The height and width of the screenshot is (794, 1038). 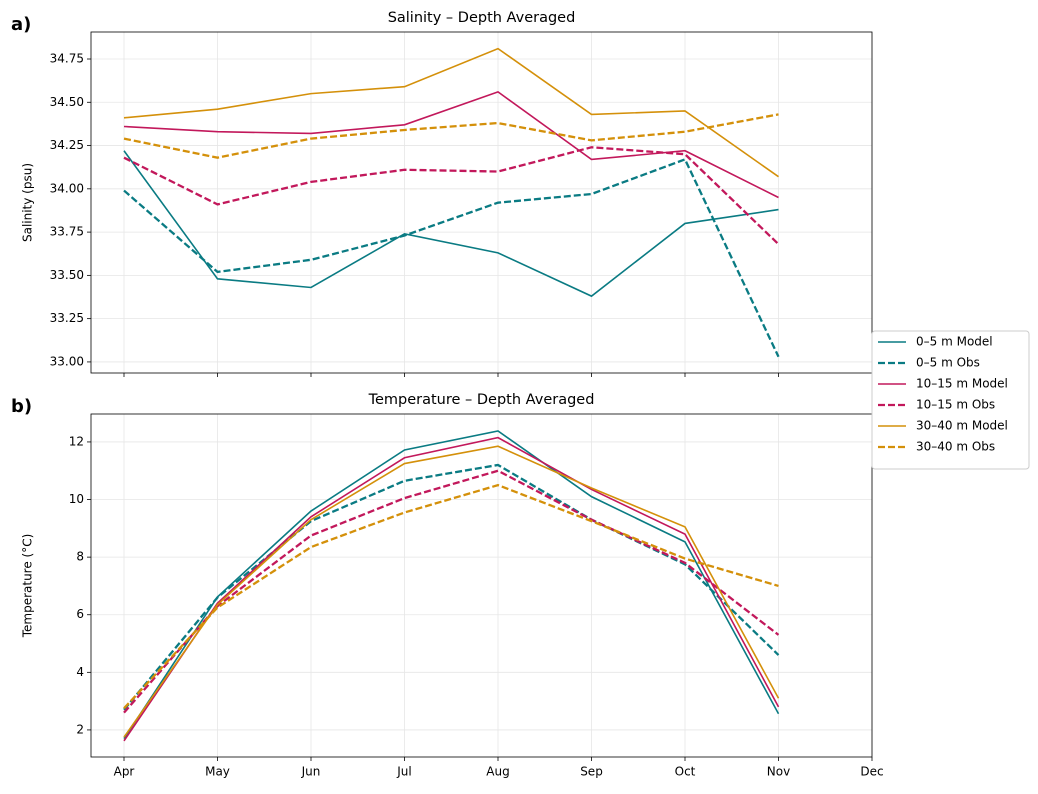 I want to click on y-tick-label: 34.25, so click(x=67, y=145).